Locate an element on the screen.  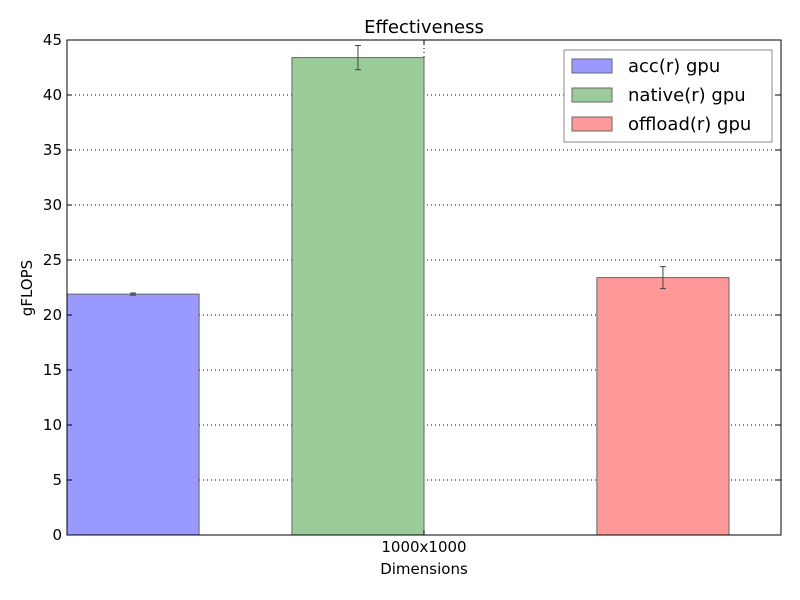
y-tick-label: 10 is located at coordinates (52, 425).